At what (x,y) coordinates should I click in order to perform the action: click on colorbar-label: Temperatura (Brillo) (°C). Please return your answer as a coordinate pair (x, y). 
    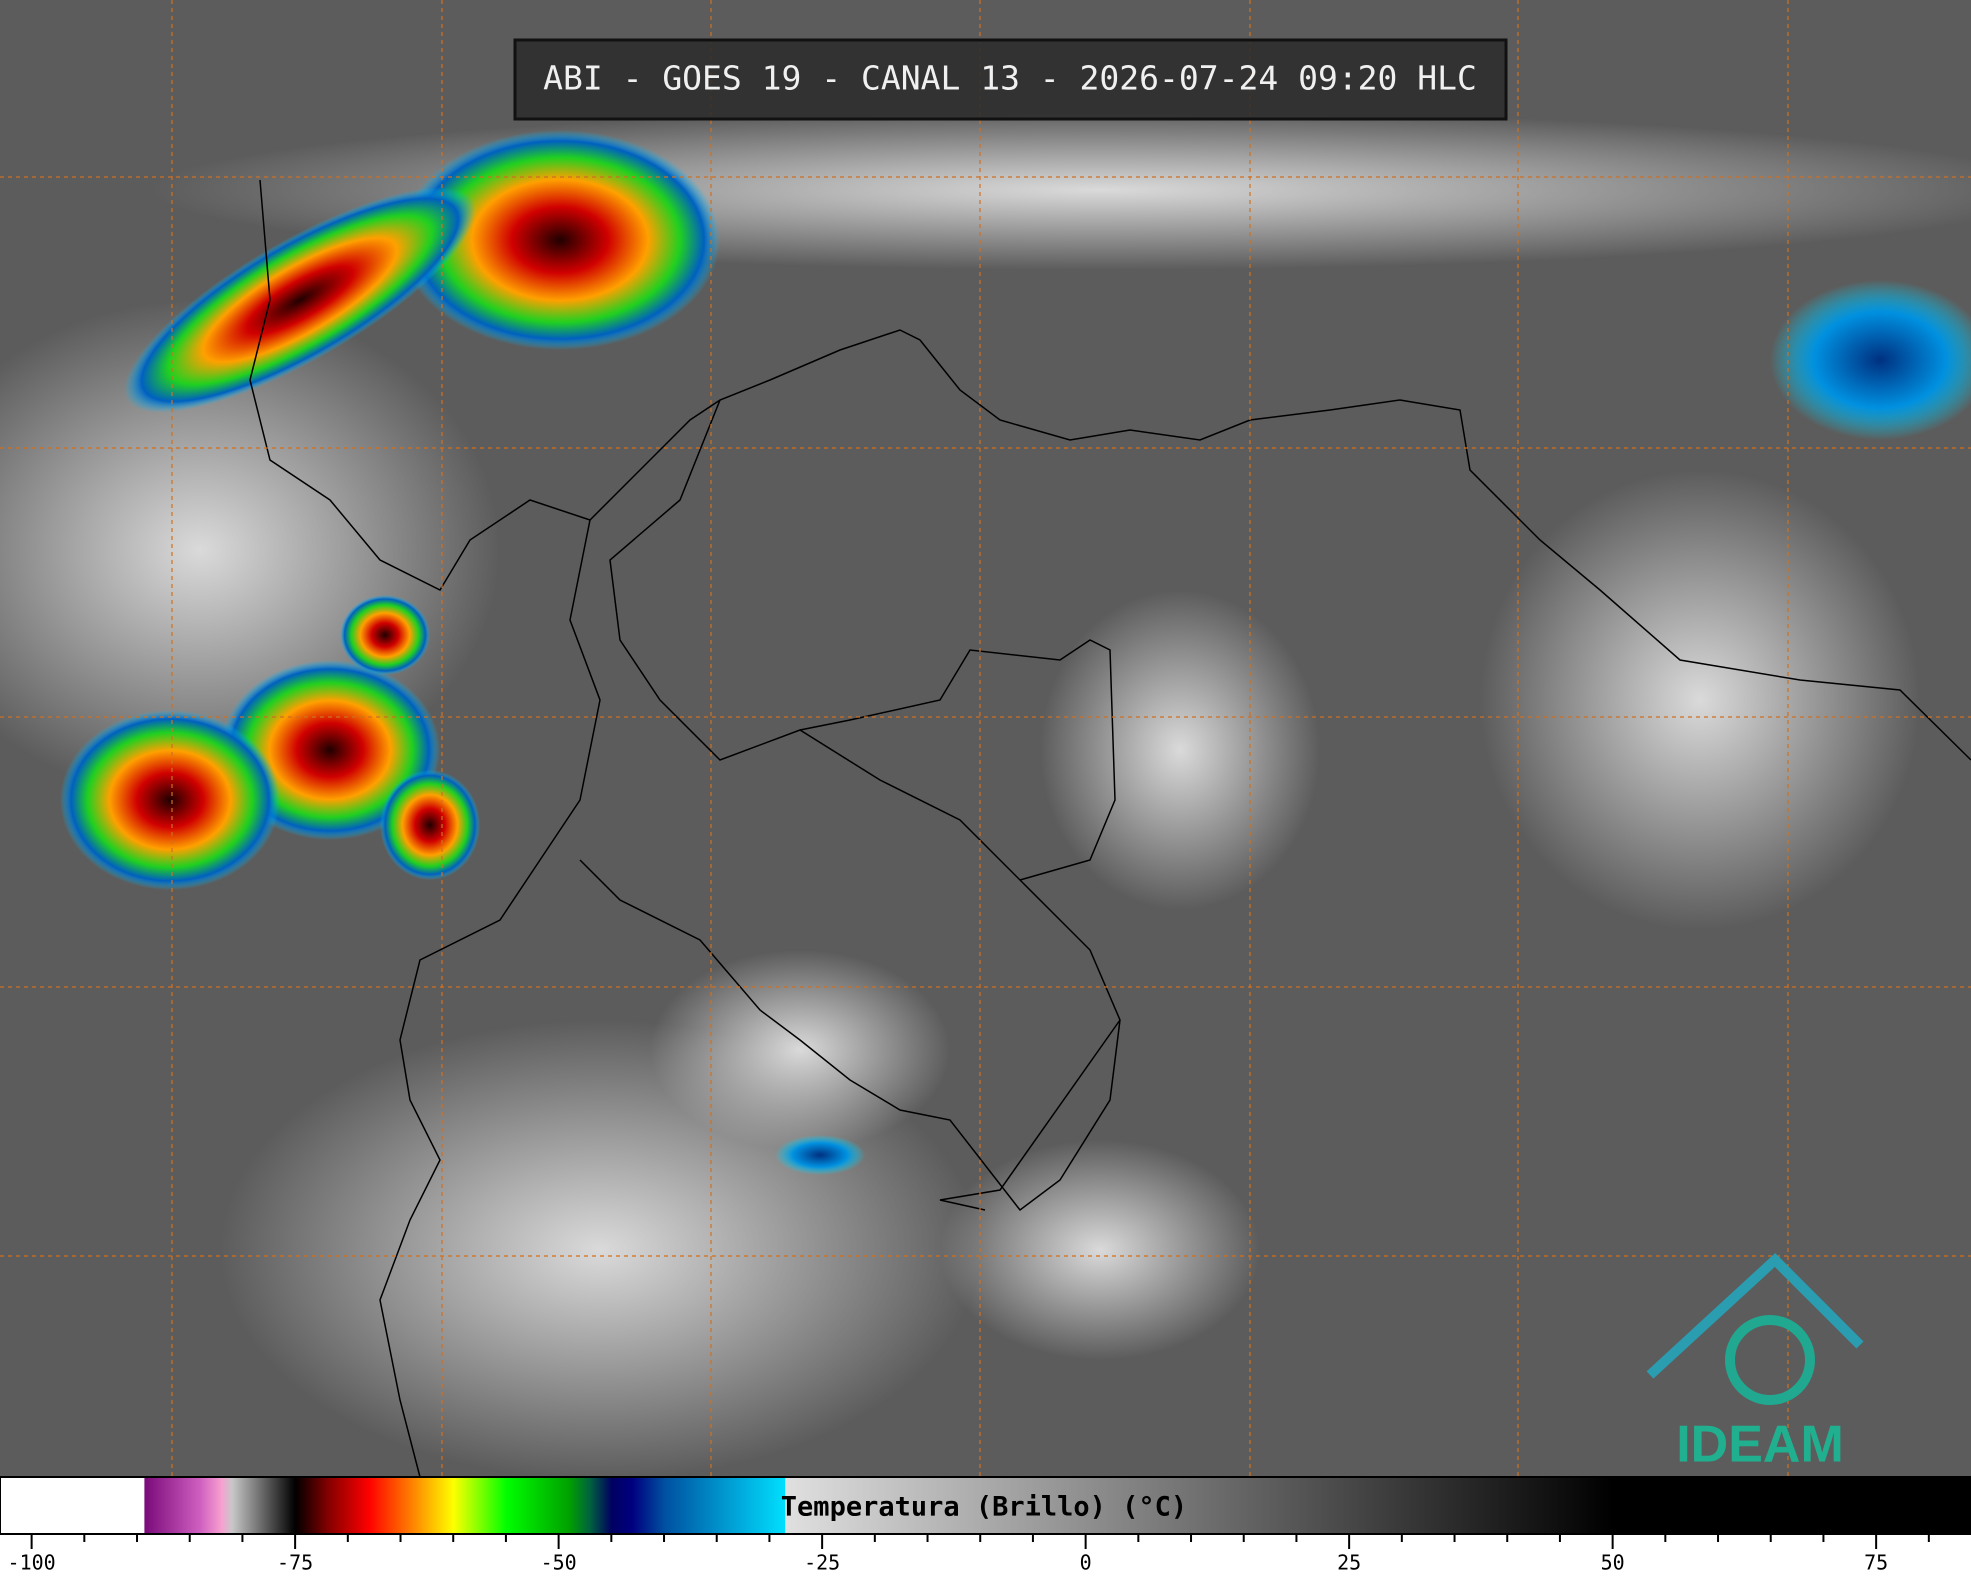
    Looking at the image, I should click on (984, 1507).